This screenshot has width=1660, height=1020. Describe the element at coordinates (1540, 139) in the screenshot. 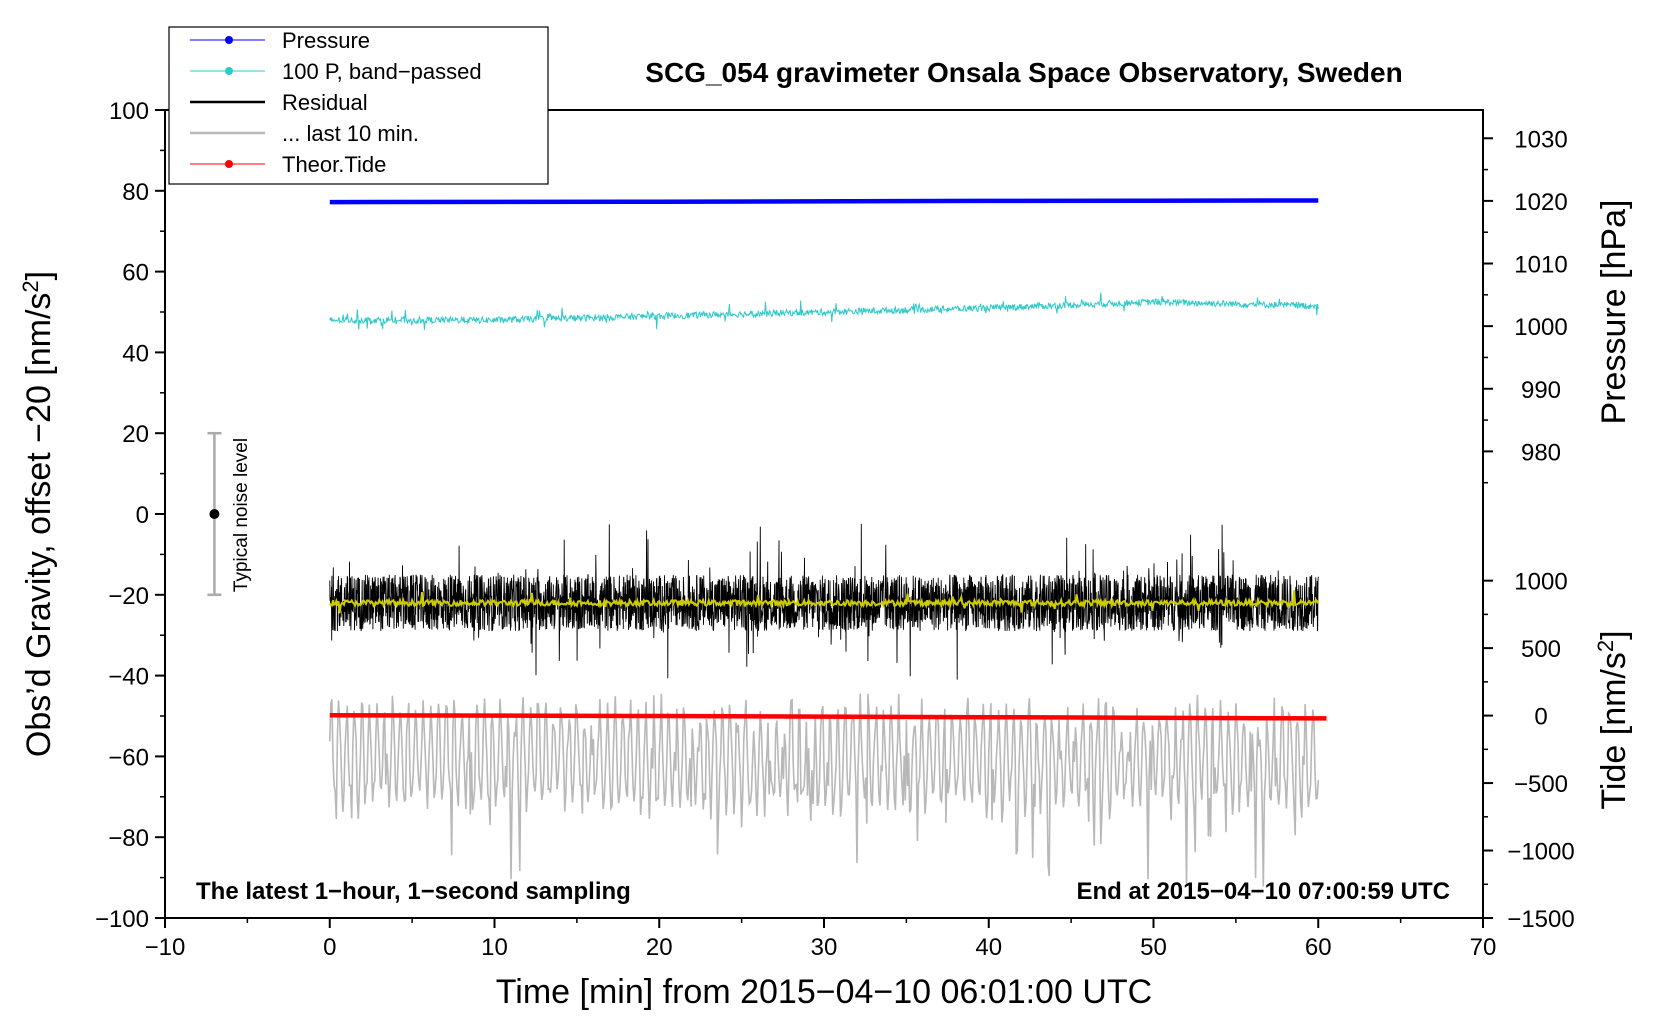

I see `pressure-tick-label: 1030` at that location.